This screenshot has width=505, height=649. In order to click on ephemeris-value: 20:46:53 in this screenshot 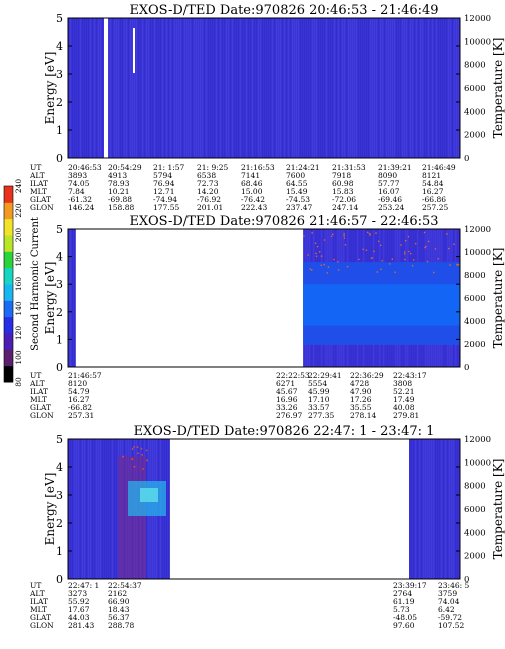, I will do `click(85, 167)`.